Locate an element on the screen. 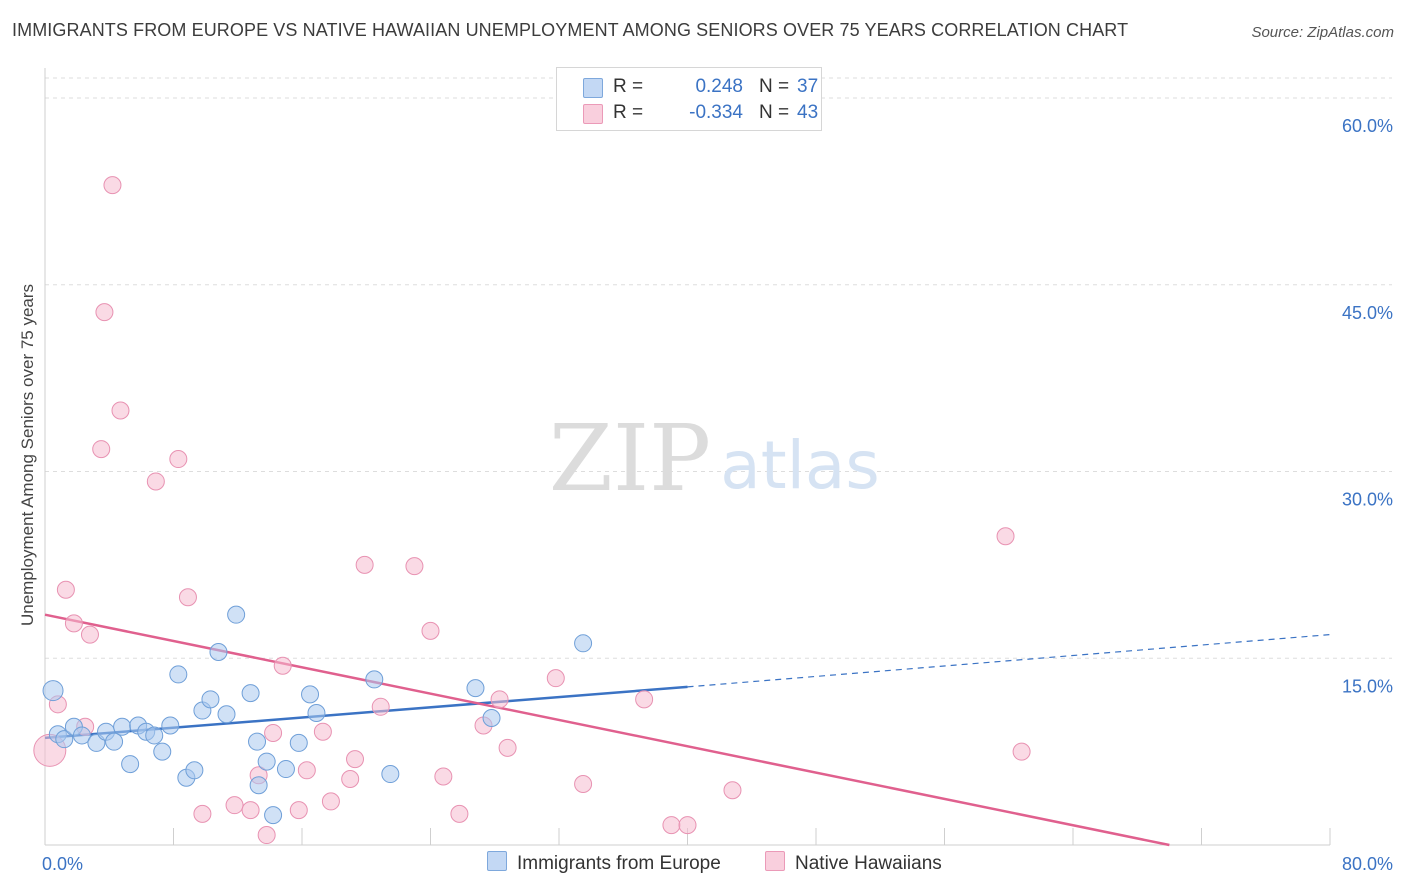 This screenshot has width=1406, height=892. y-tick-label: 30.0% is located at coordinates (1367, 500).